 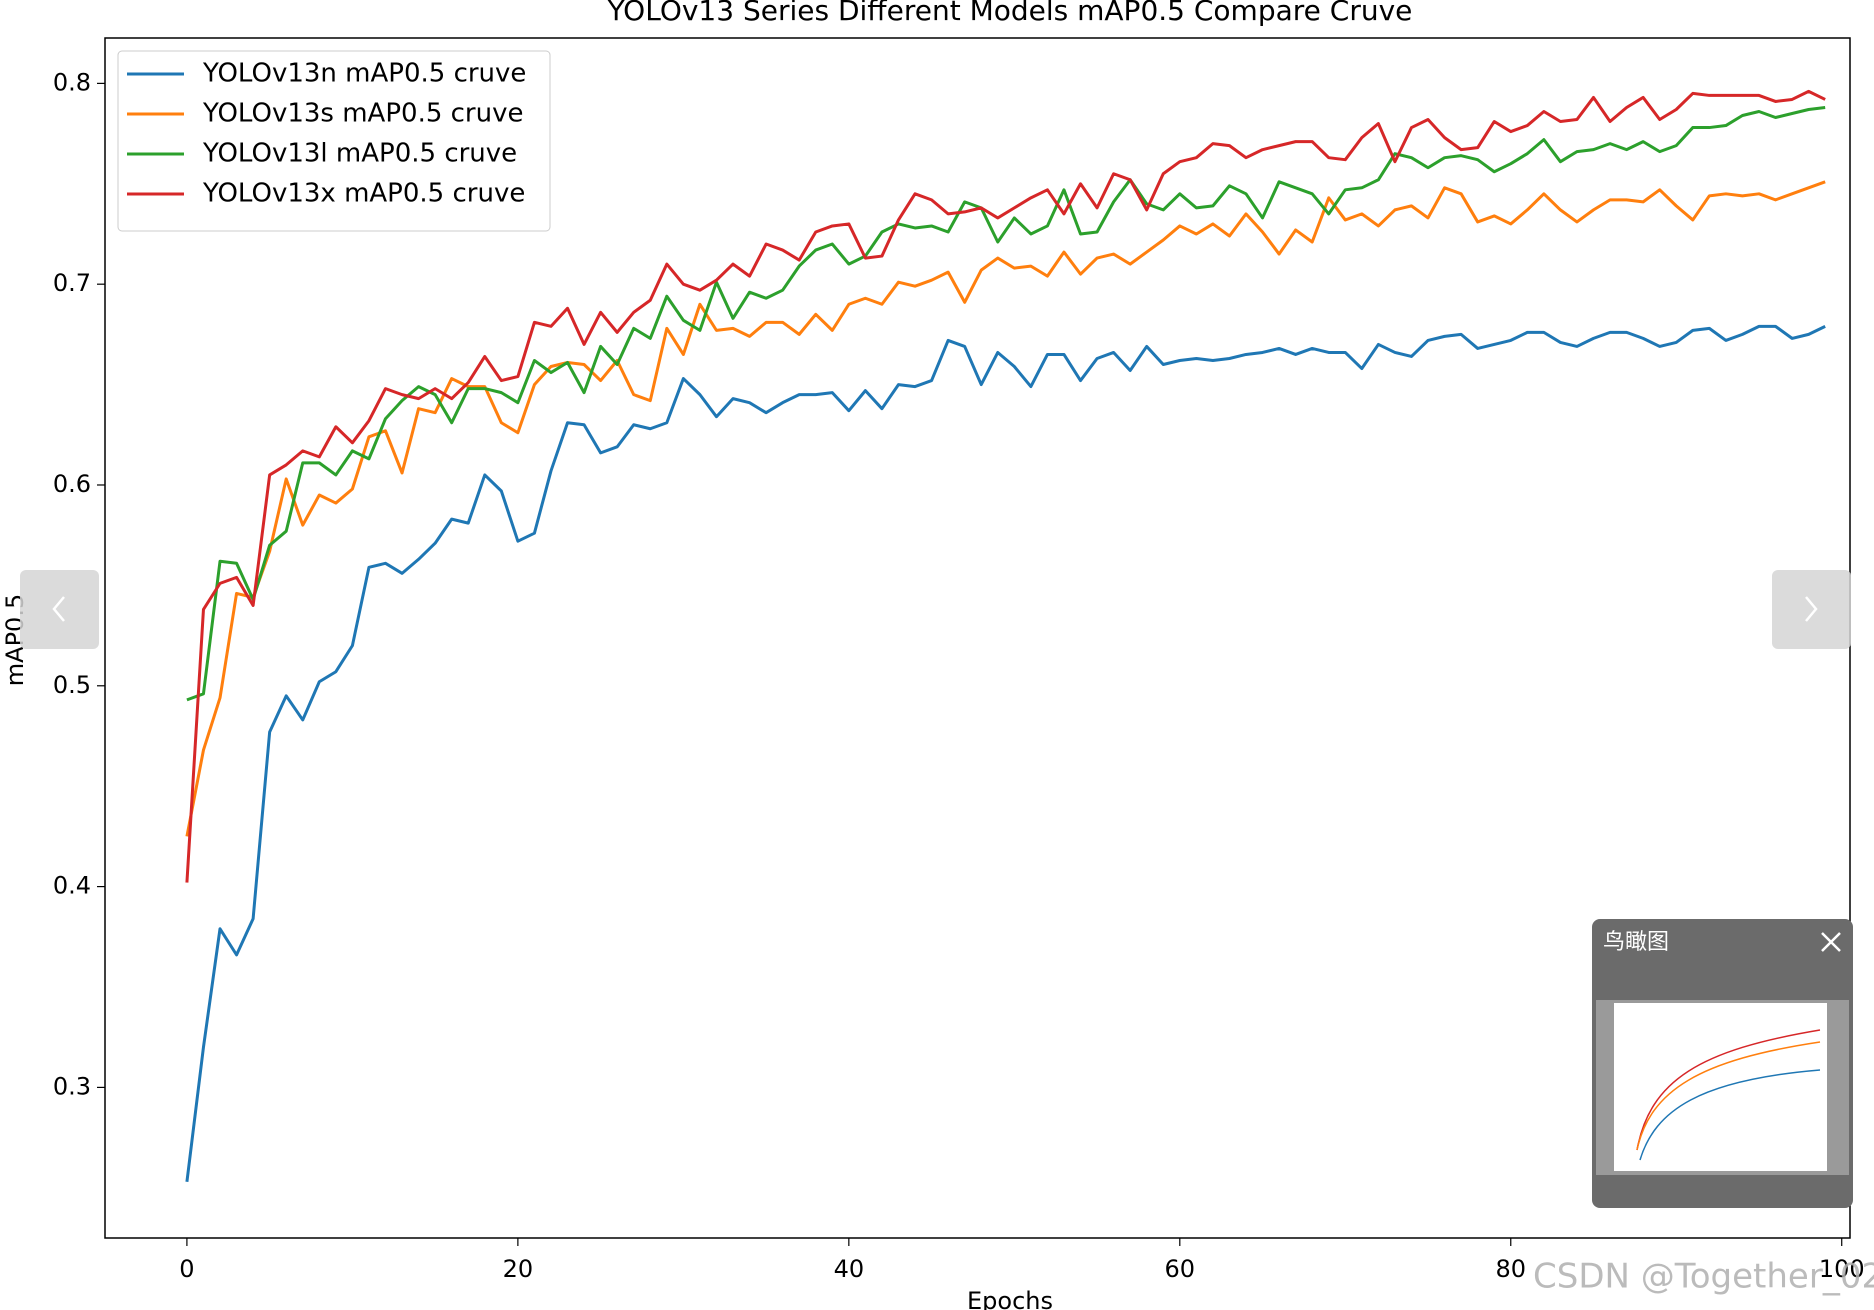 I want to click on prev-button, so click(x=59, y=609).